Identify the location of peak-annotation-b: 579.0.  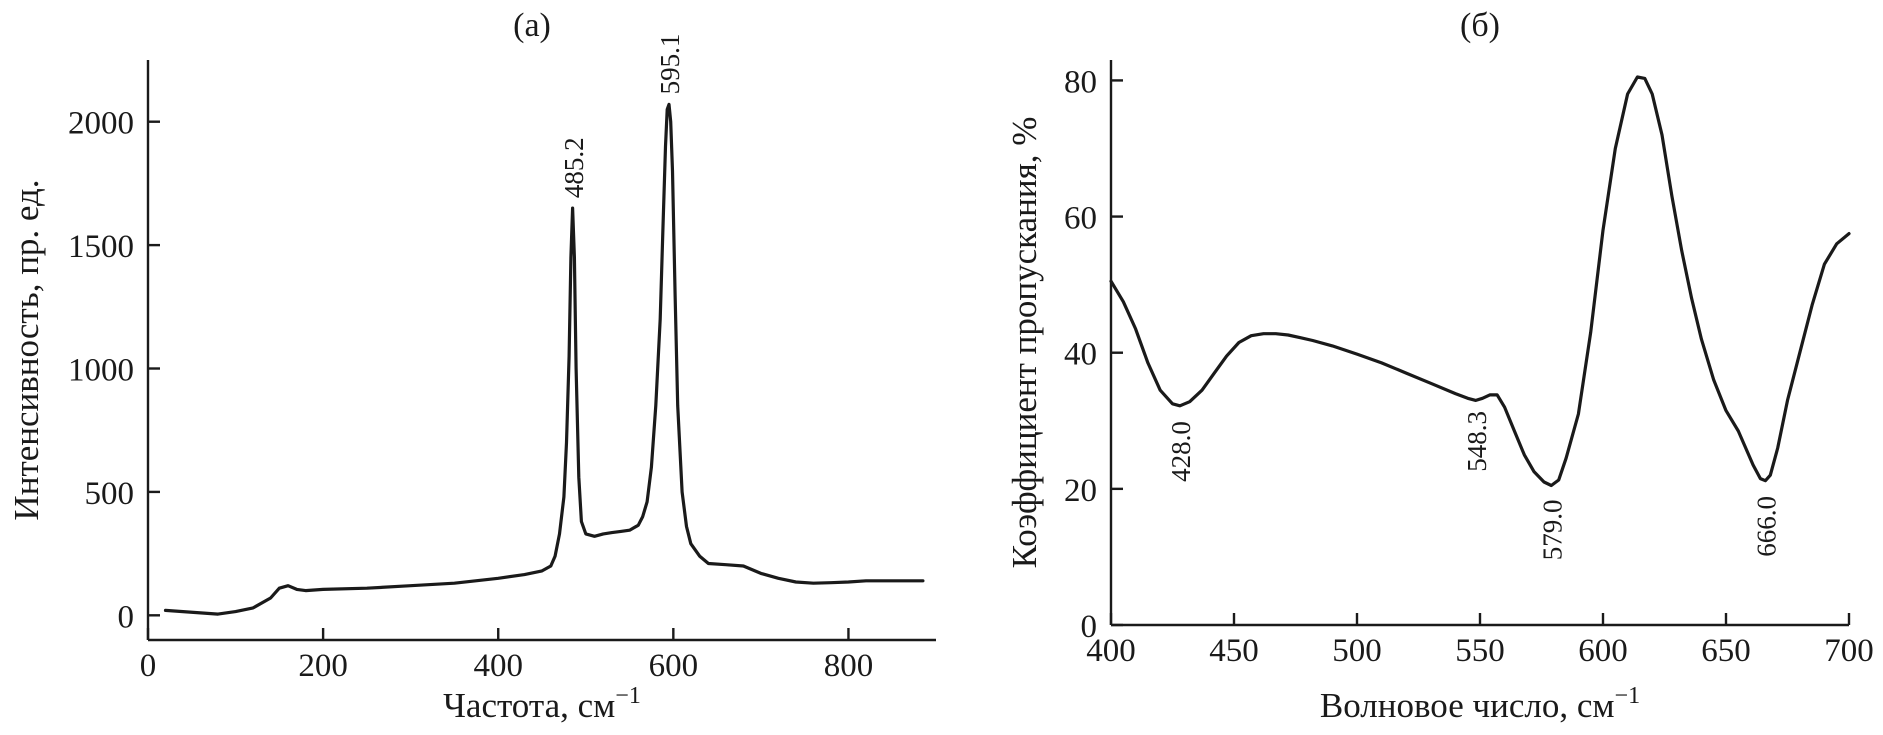
(1552, 529).